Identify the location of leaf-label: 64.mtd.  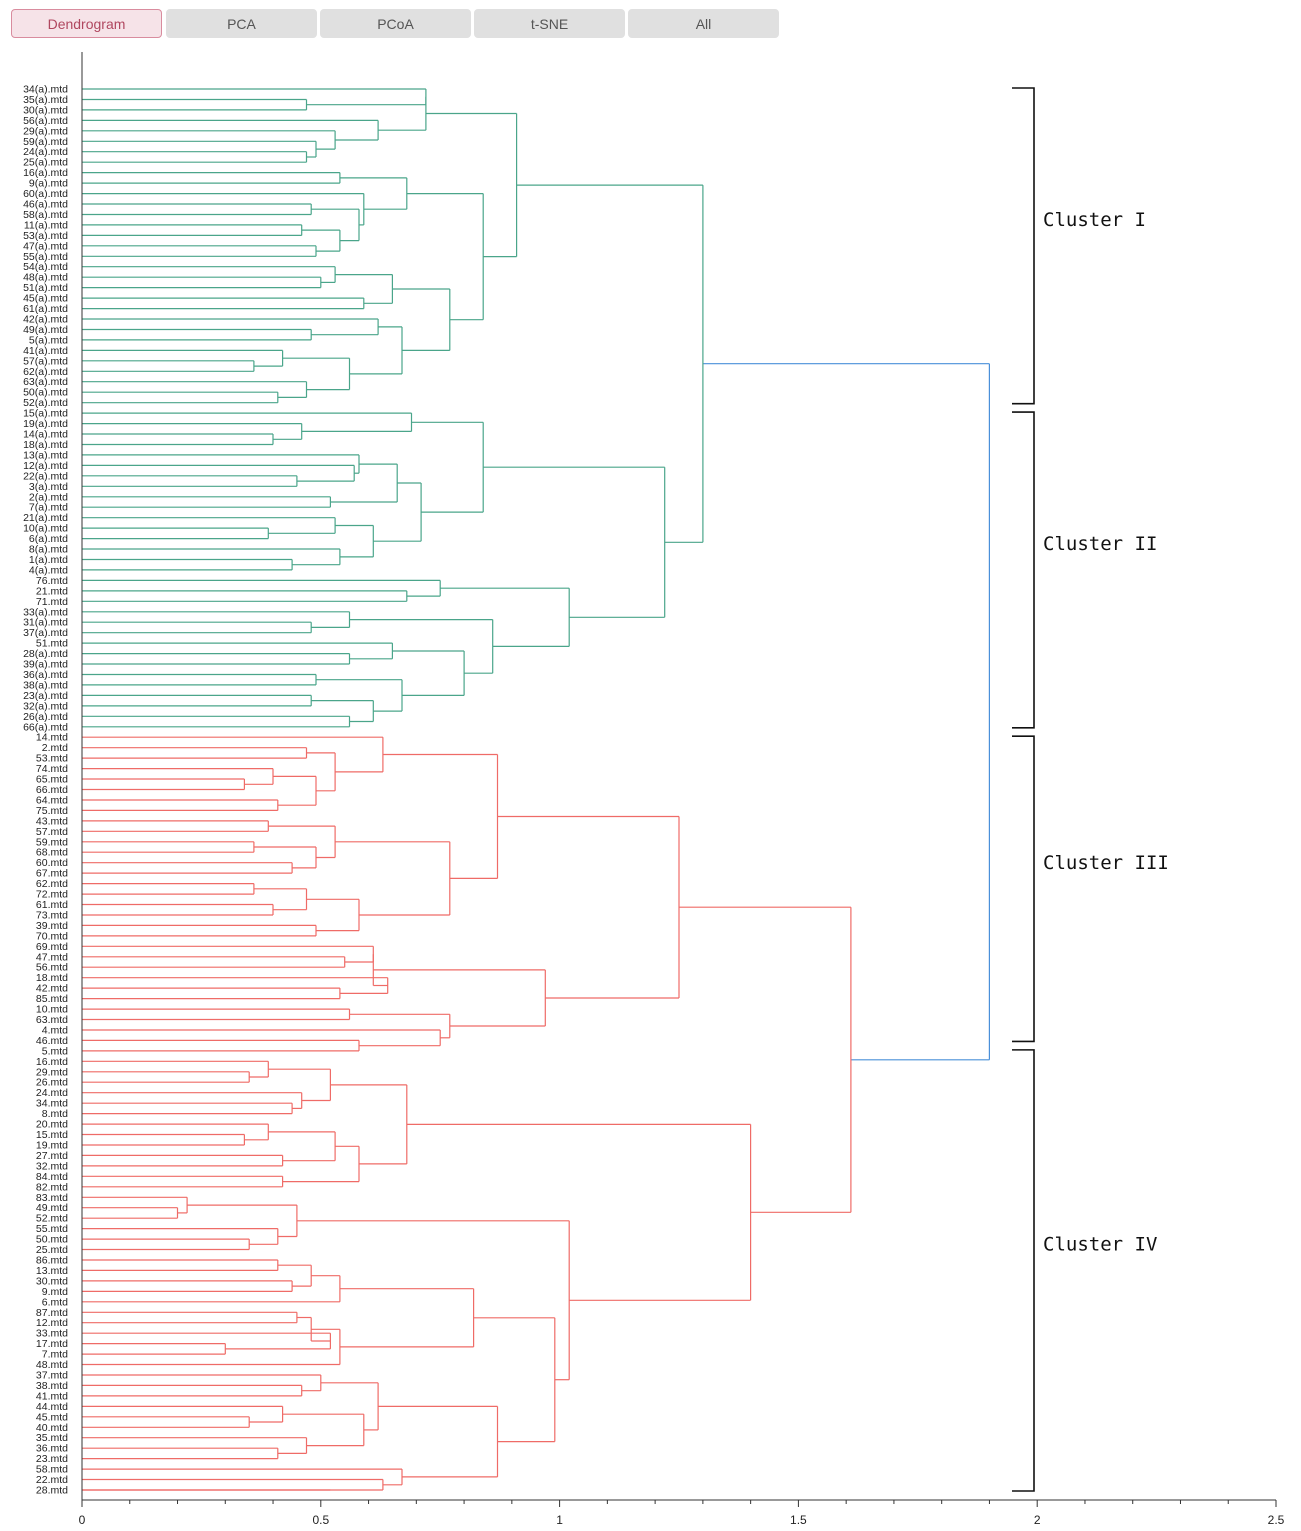
(52, 800).